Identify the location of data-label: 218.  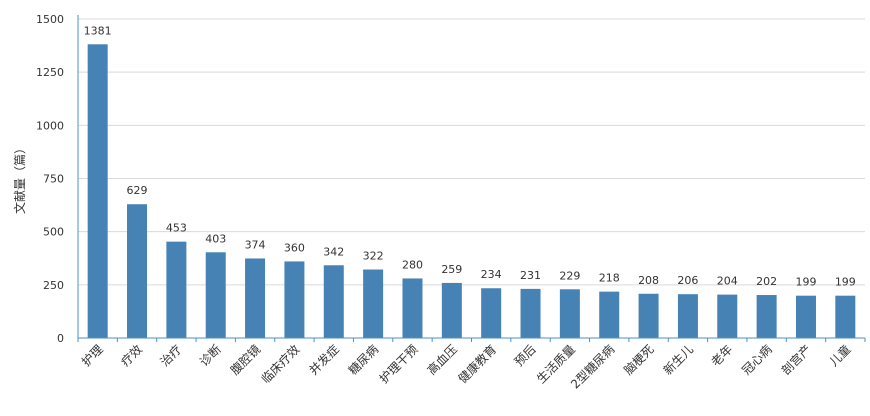
(609, 278).